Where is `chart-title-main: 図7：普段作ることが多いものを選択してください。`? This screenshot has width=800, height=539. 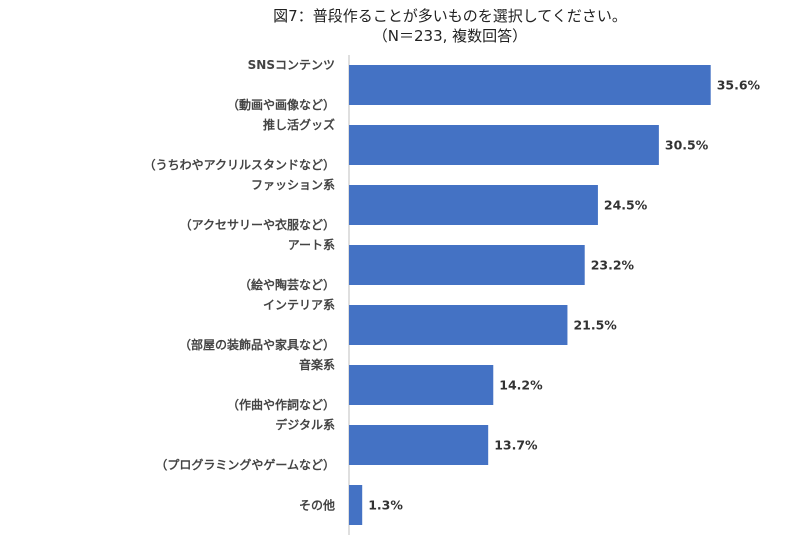 chart-title-main: 図7：普段作ることが多いものを選択してください。 is located at coordinates (450, 16).